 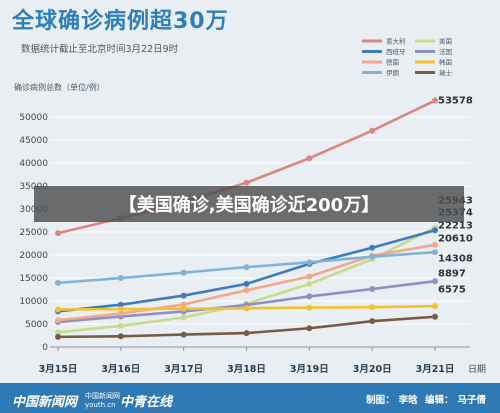 I want to click on y-tick-label: 10000, so click(x=33, y=302).